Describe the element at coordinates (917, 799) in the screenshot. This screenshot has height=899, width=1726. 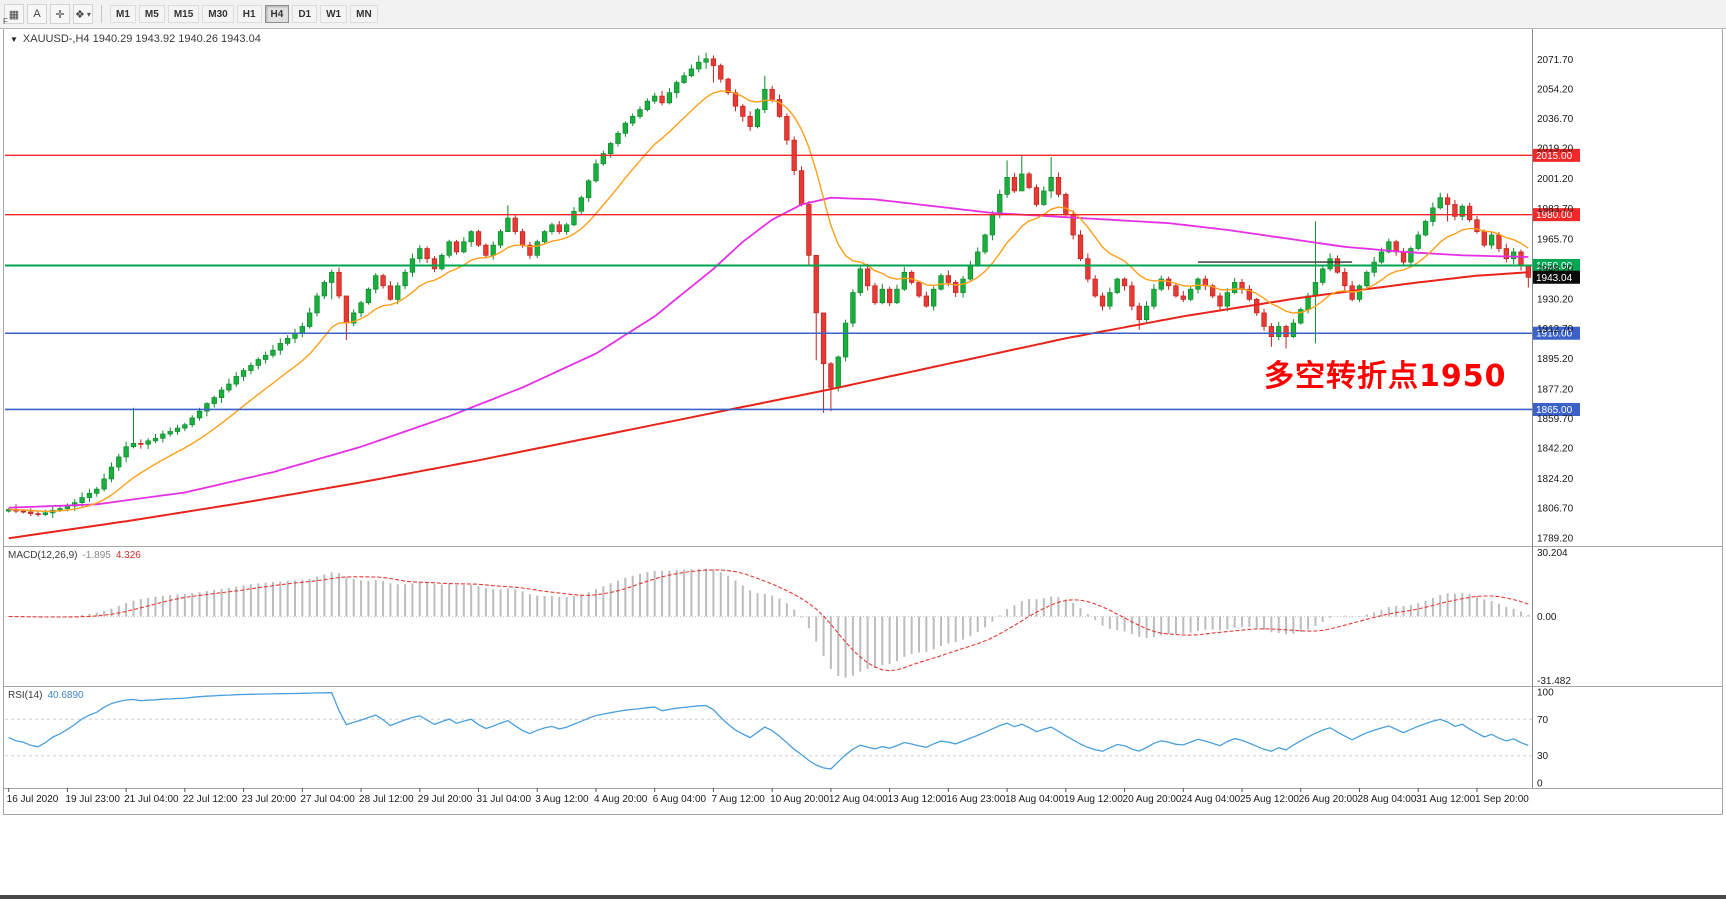
I see `time-axis-label: 13 Aug 12:00` at that location.